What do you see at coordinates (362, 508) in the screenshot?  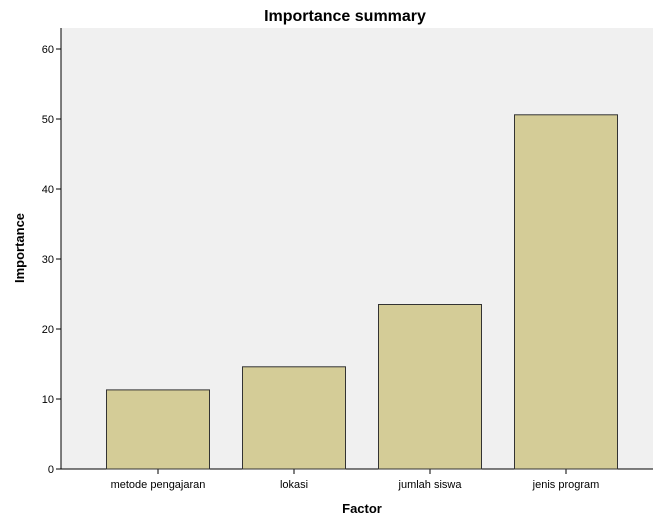 I see `x-axis-label: Factor` at bounding box center [362, 508].